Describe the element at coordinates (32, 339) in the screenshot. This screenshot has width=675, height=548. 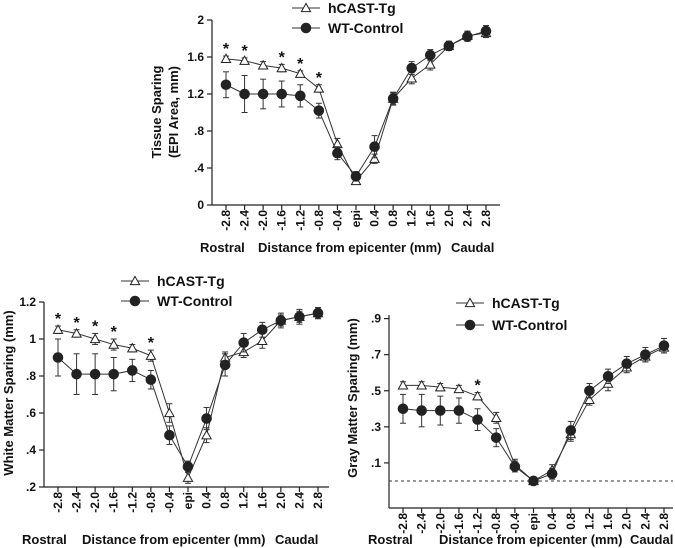
I see `y-tick-label: 1` at that location.